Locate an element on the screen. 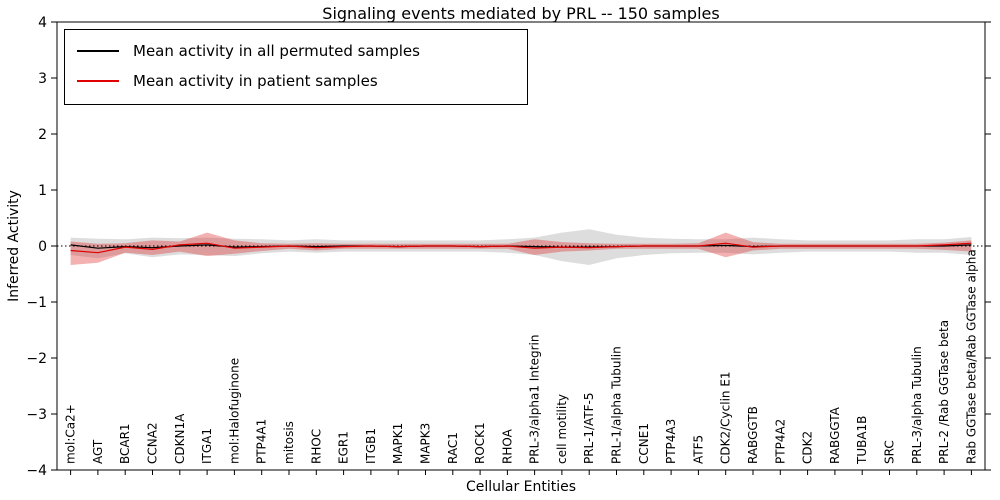  y-tick-label: −2 is located at coordinates (36, 359).